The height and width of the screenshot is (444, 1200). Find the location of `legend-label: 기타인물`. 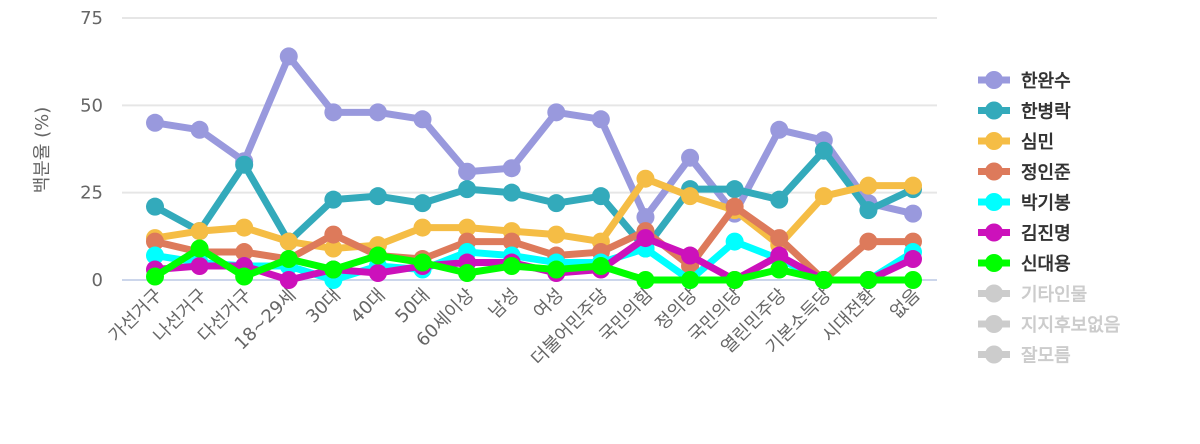

legend-label: 기타인물 is located at coordinates (1054, 295).